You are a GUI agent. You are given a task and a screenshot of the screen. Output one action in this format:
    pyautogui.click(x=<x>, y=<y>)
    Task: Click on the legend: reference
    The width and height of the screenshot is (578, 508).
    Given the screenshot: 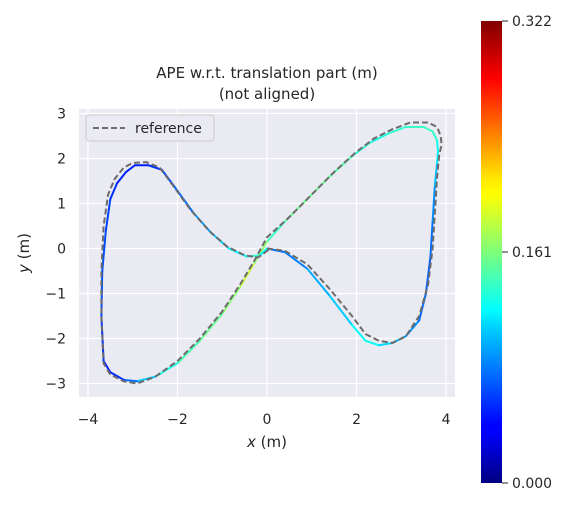 What is the action you would take?
    pyautogui.click(x=150, y=128)
    